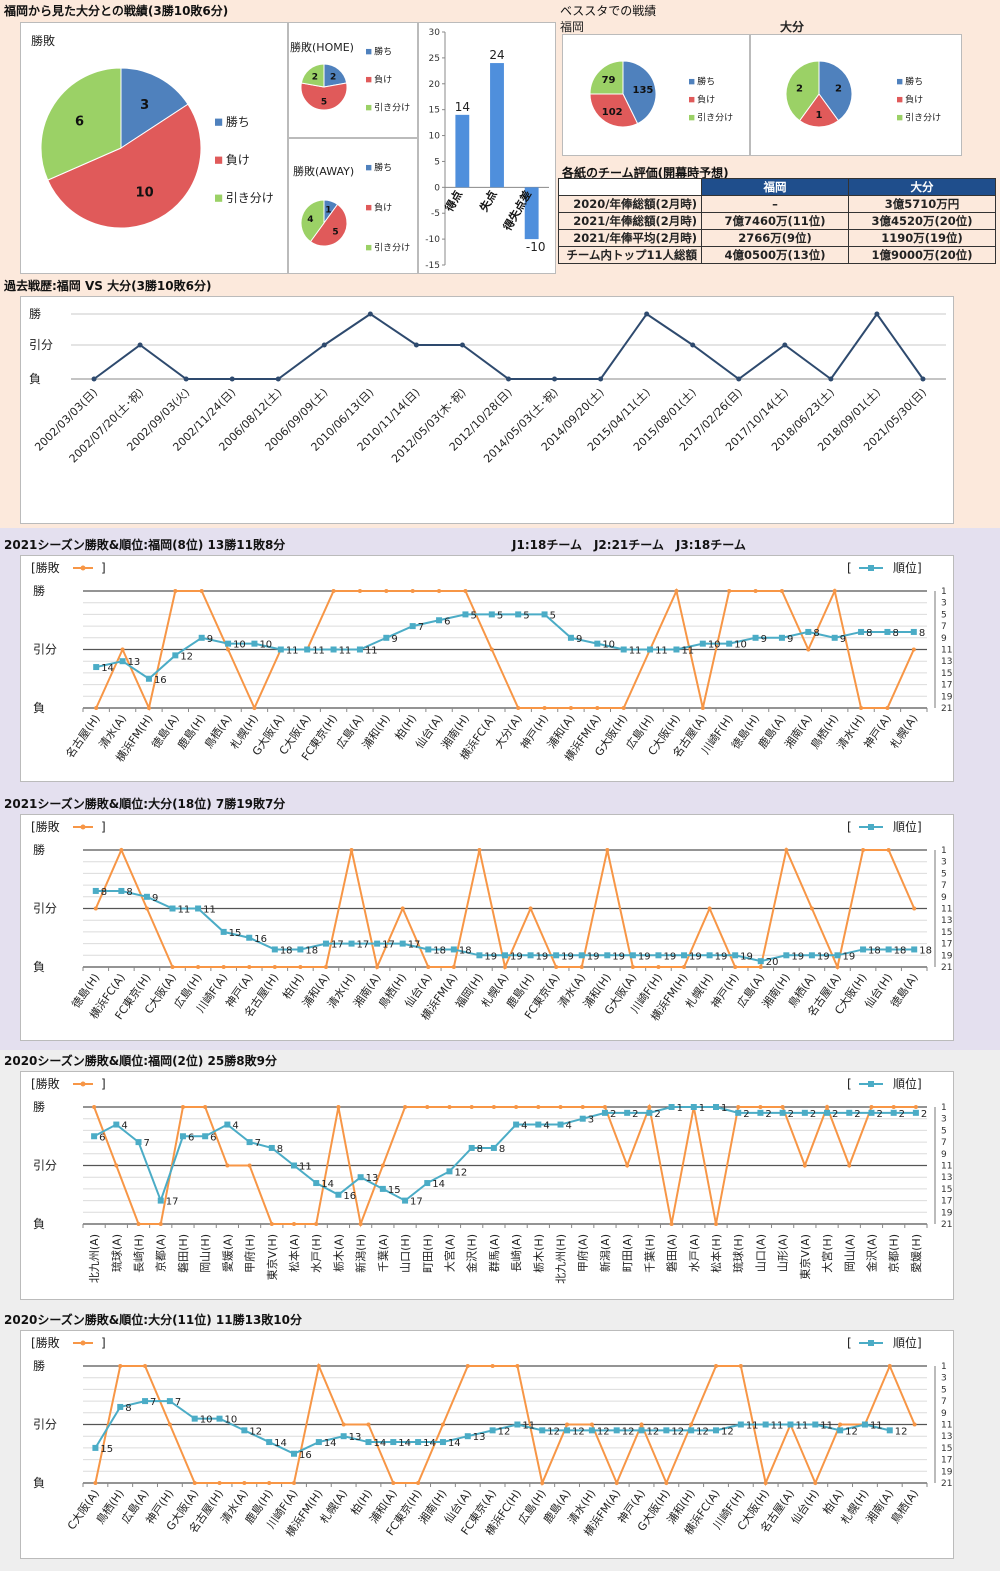 The image size is (1000, 1571). Describe the element at coordinates (716, 1253) in the screenshot. I see `opponent-label: 松本(H)` at that location.